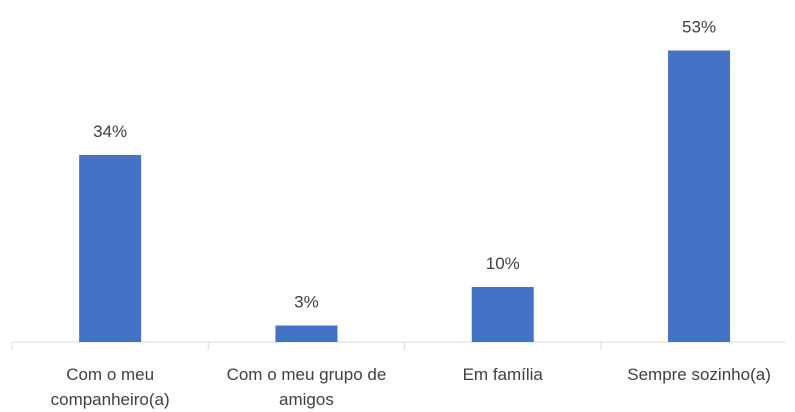  I want to click on x-tick-label: Em família, so click(502, 374).